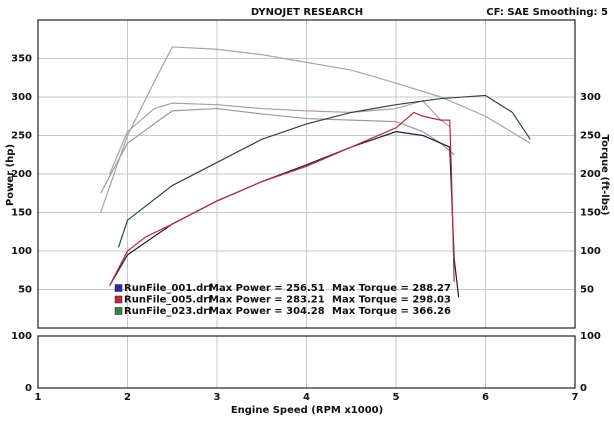 The image size is (614, 424). I want to click on sub-y2-tick-label: 0, so click(583, 388).